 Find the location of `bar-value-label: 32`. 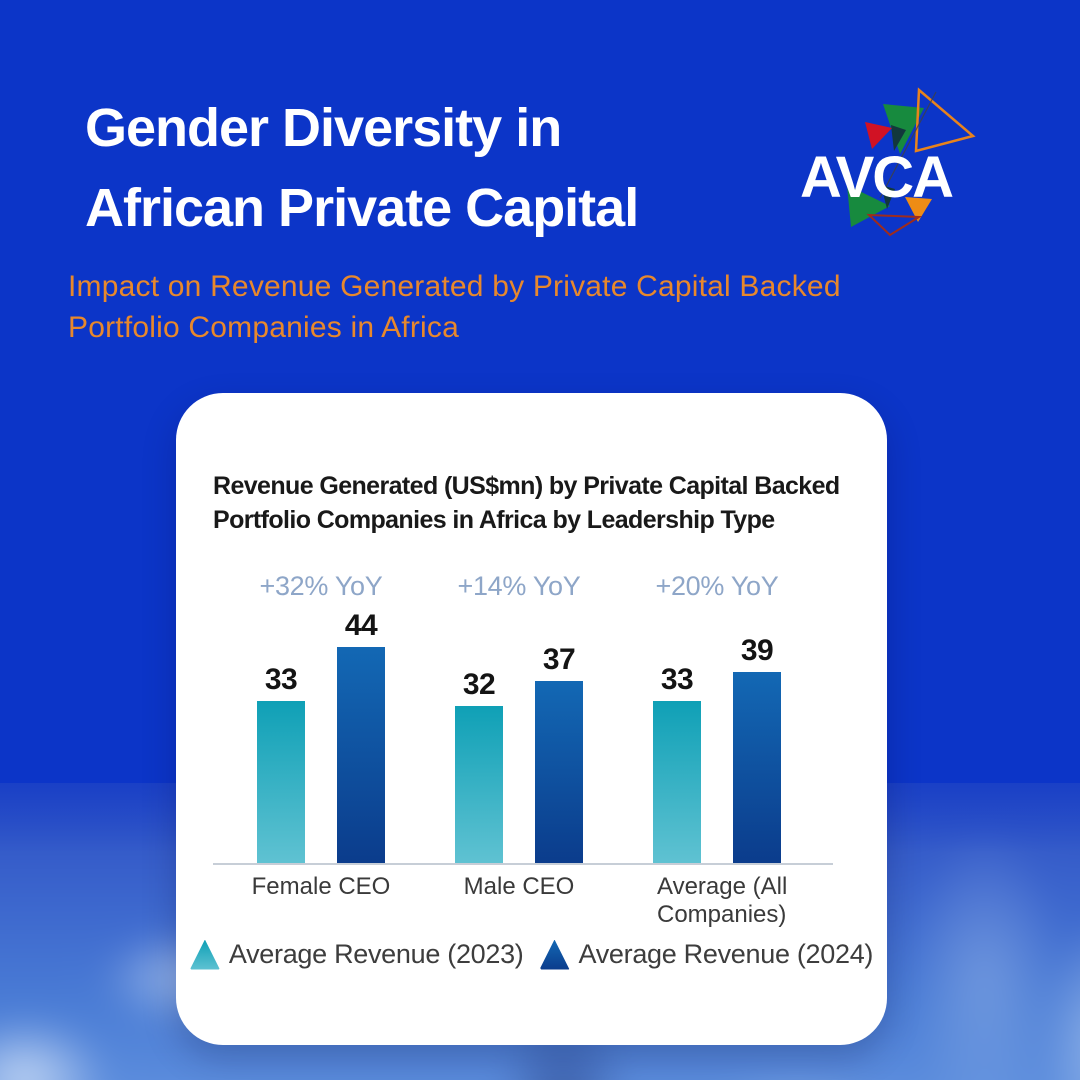

bar-value-label: 32 is located at coordinates (479, 684).